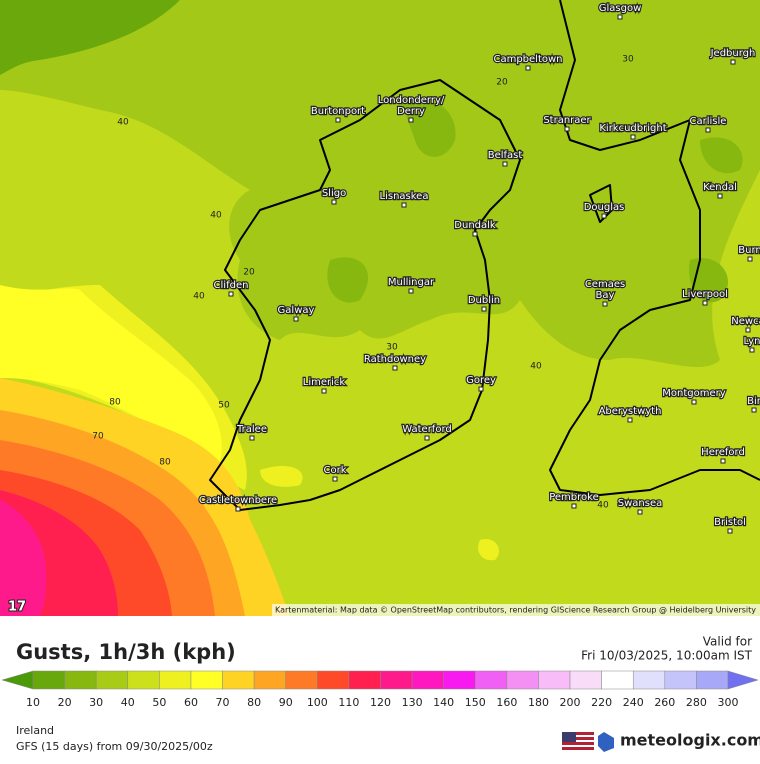 The image size is (760, 764). What do you see at coordinates (286, 702) in the screenshot?
I see `scale-label: 90` at bounding box center [286, 702].